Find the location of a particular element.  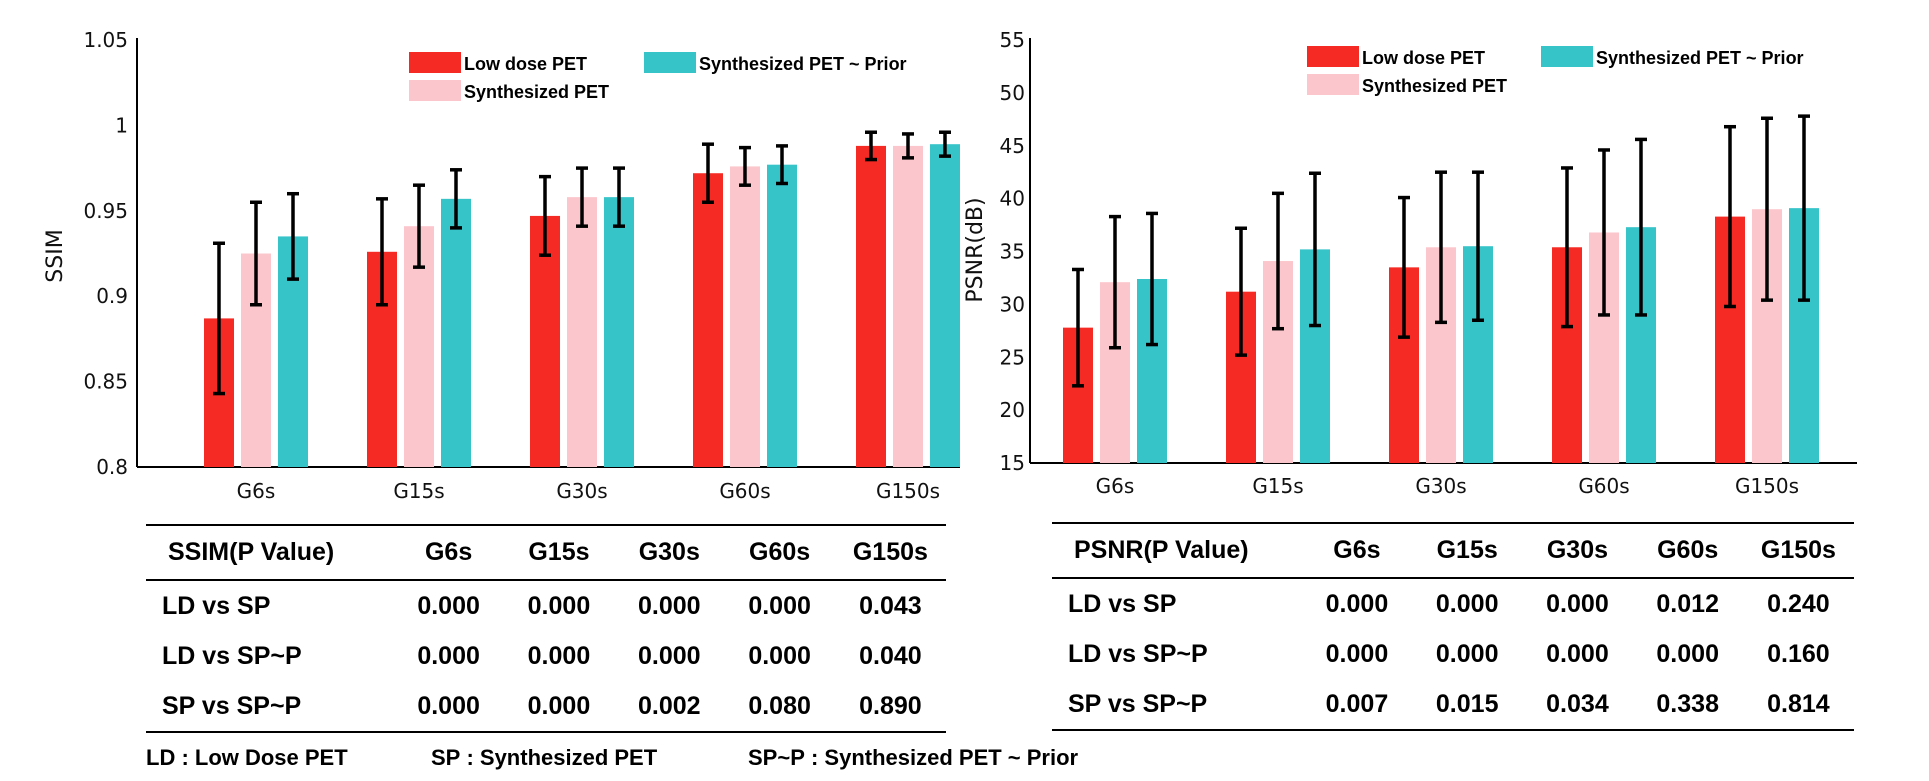

y-tick-label: 45 is located at coordinates (1012, 146).